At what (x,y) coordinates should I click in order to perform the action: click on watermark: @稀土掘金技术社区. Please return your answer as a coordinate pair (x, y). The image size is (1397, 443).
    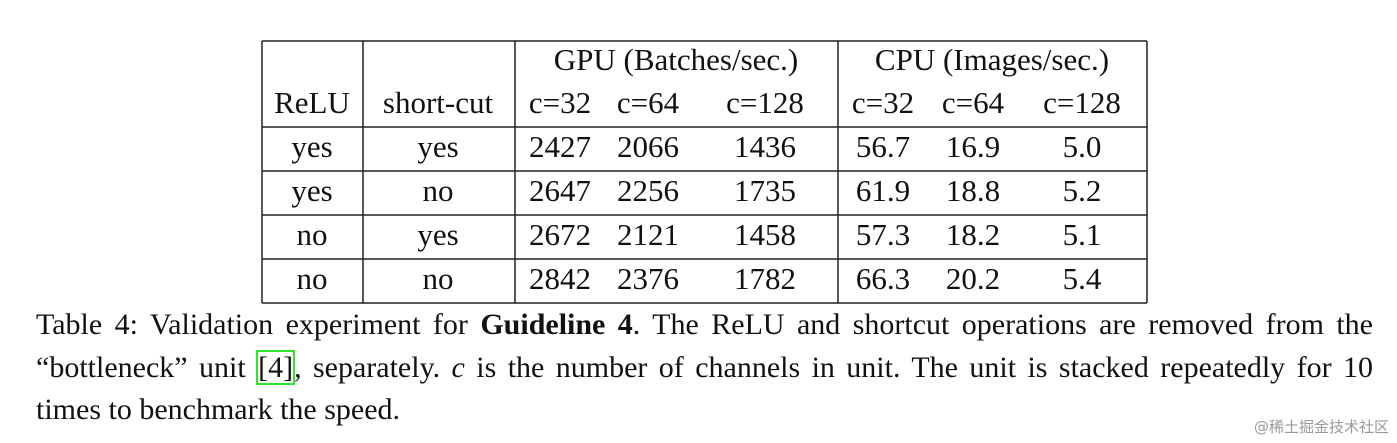
    Looking at the image, I should click on (1321, 427).